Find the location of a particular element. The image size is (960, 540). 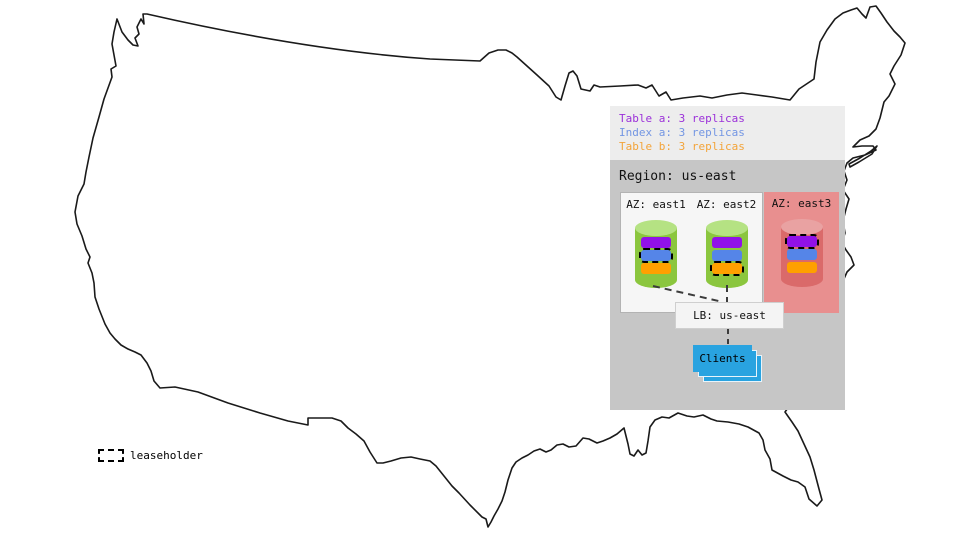

leaseholder-swatch-icon is located at coordinates (111, 455).